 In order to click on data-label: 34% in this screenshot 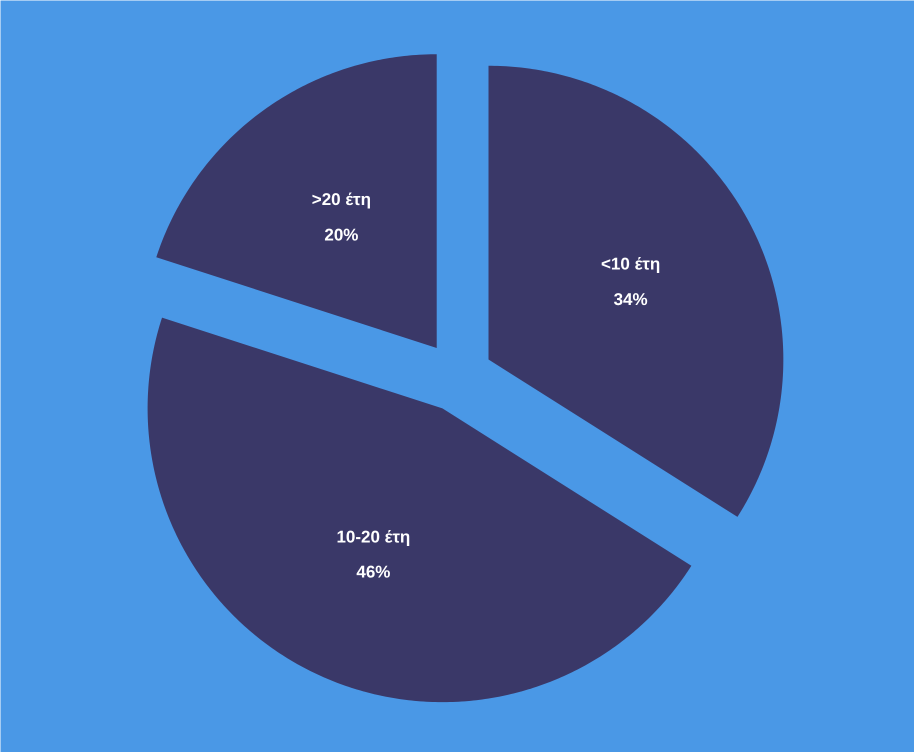, I will do `click(631, 299)`.